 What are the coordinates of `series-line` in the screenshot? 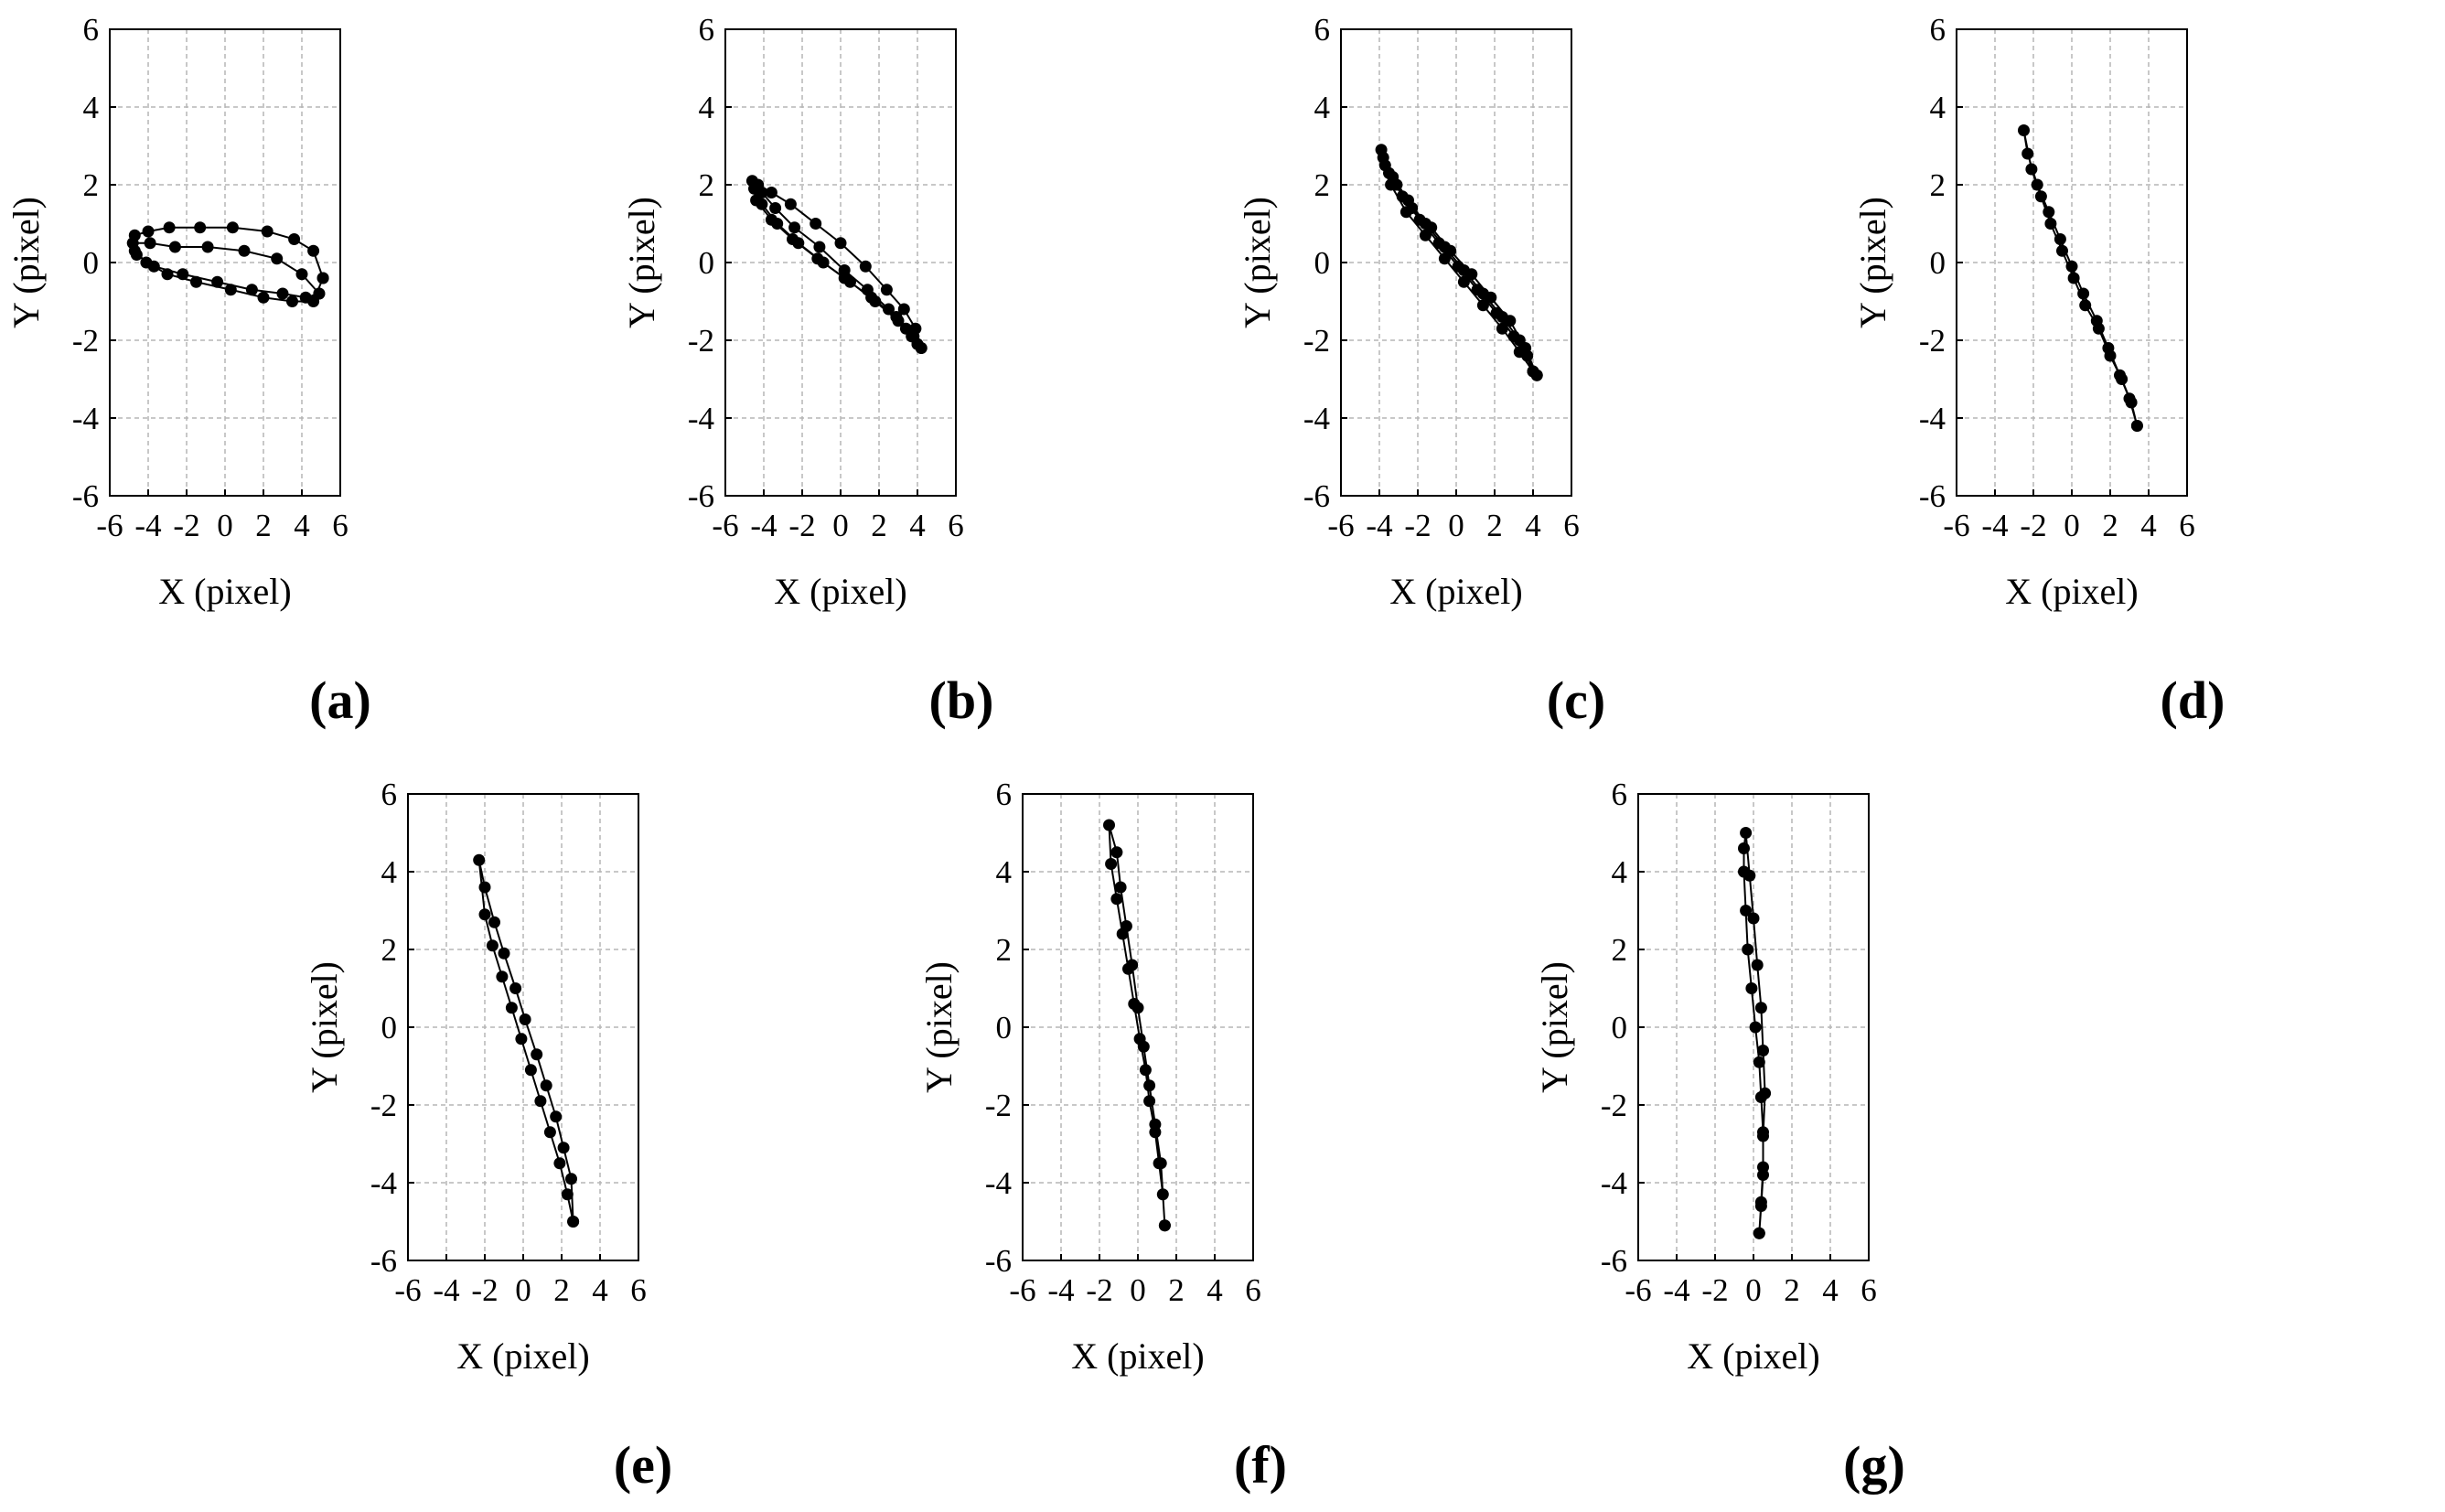 It's located at (225, 270).